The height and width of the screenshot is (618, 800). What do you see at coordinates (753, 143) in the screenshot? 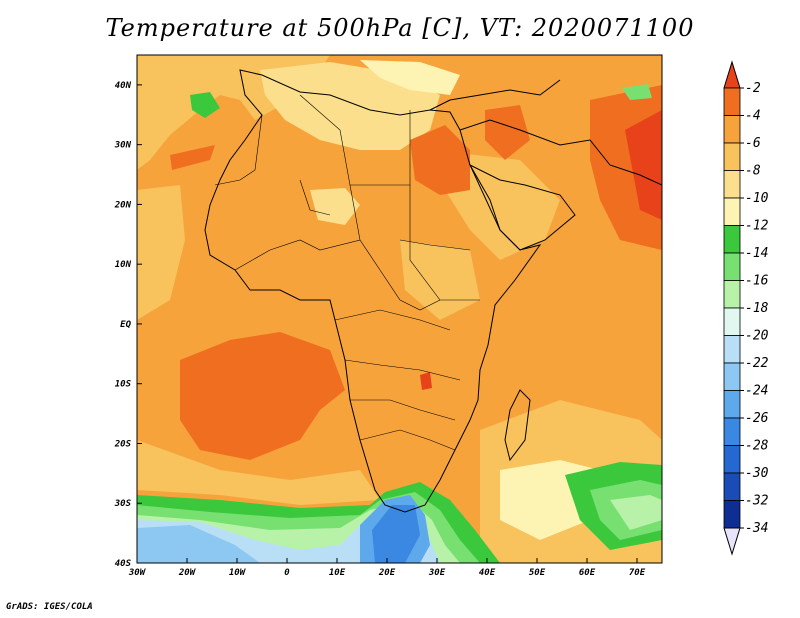
I see `colorbar-label: -6` at bounding box center [753, 143].